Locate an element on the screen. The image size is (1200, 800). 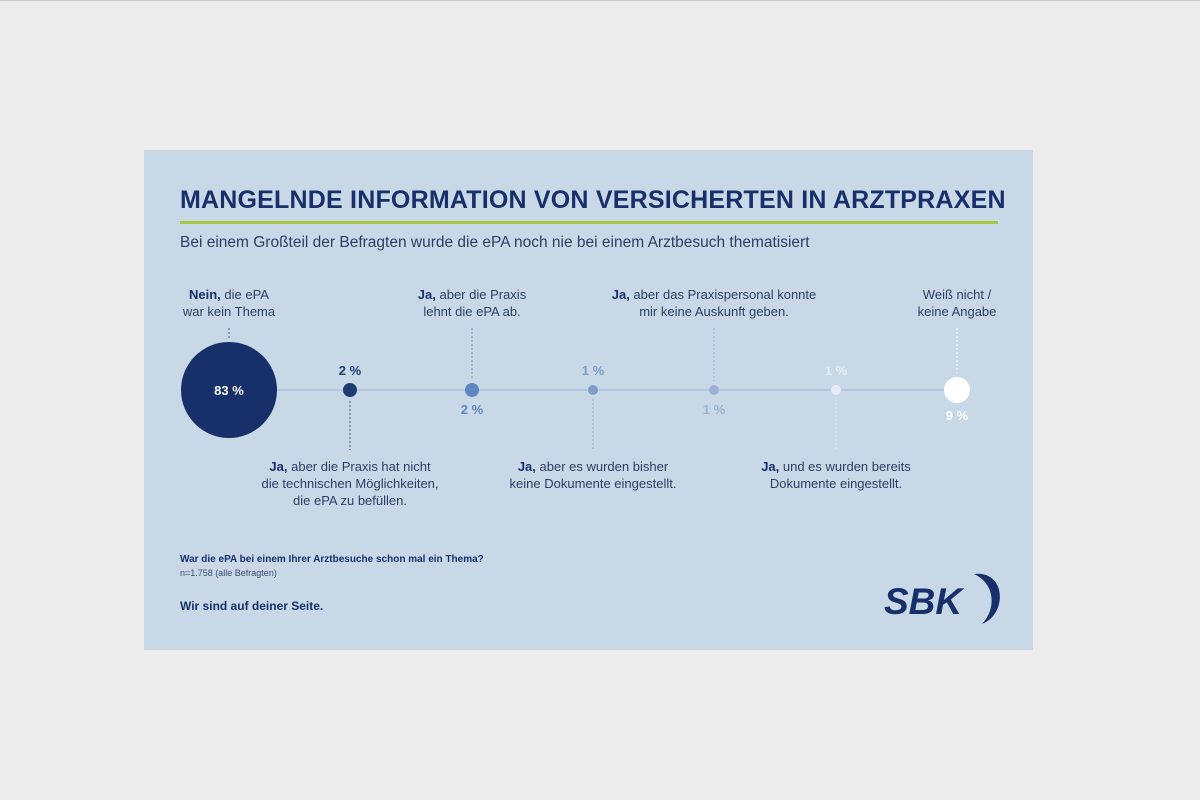
sample-size: n=1.758 (alle Befragten) is located at coordinates (228, 573).